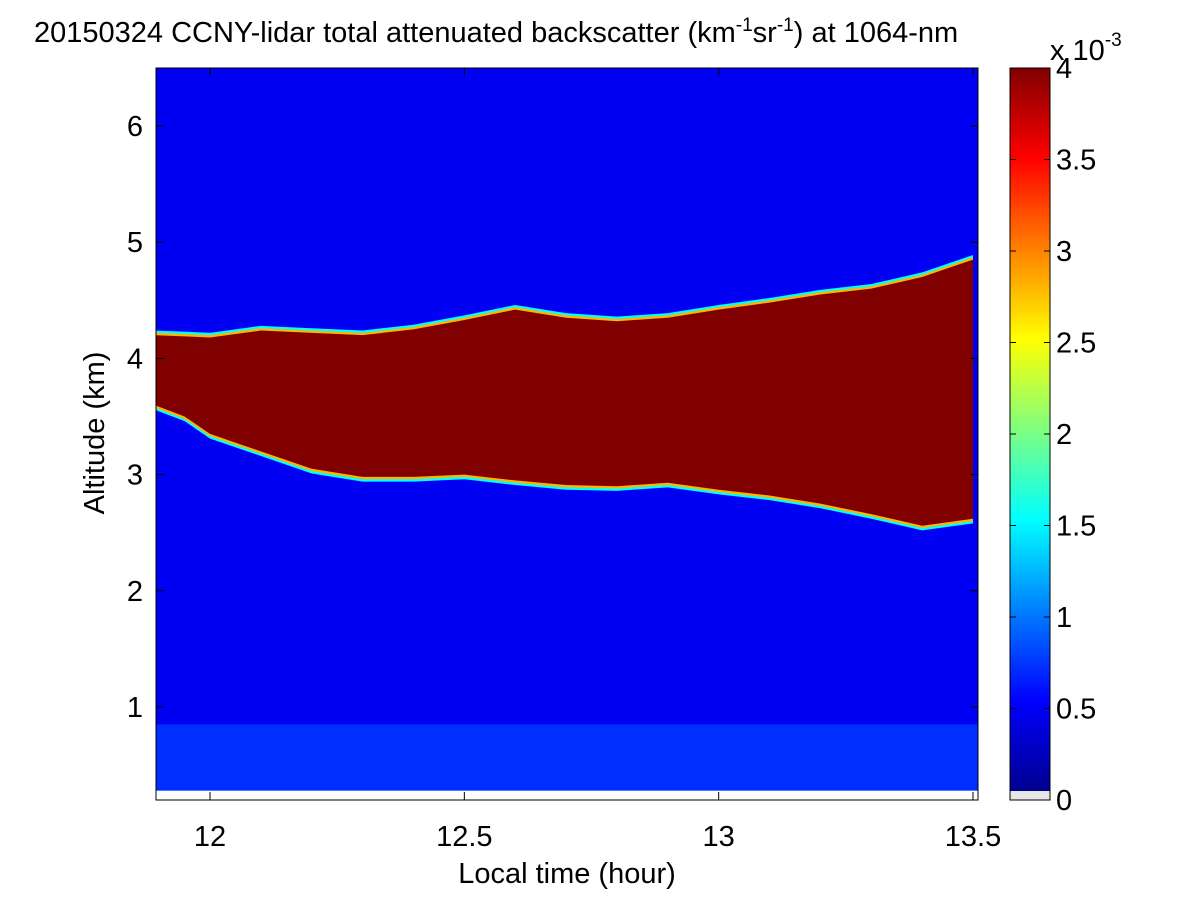  What do you see at coordinates (567, 762) in the screenshot?
I see `boundary-layer` at bounding box center [567, 762].